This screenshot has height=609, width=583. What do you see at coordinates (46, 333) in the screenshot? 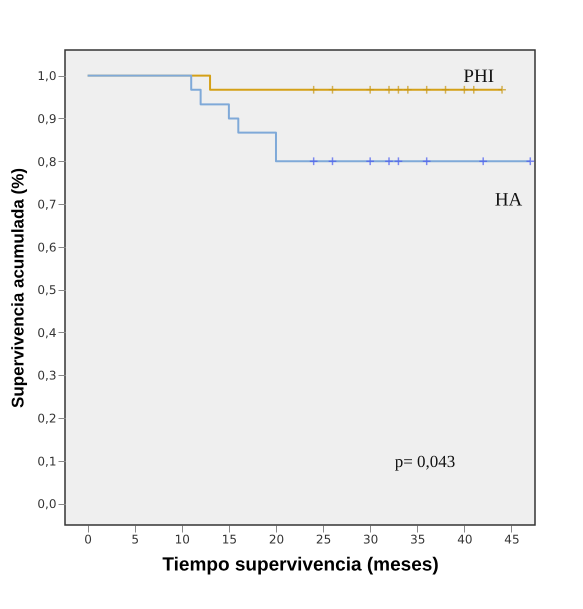
I see `y-tick-label: 0,4` at bounding box center [46, 333].